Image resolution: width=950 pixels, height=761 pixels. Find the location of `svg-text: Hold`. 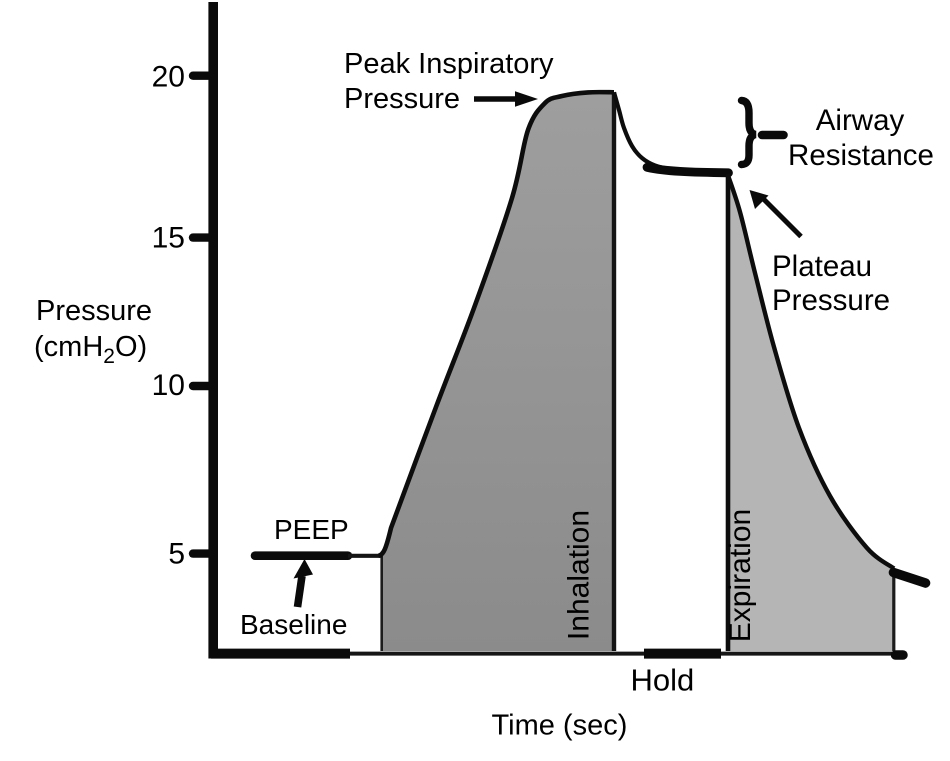

svg-text: Hold is located at coordinates (663, 680).